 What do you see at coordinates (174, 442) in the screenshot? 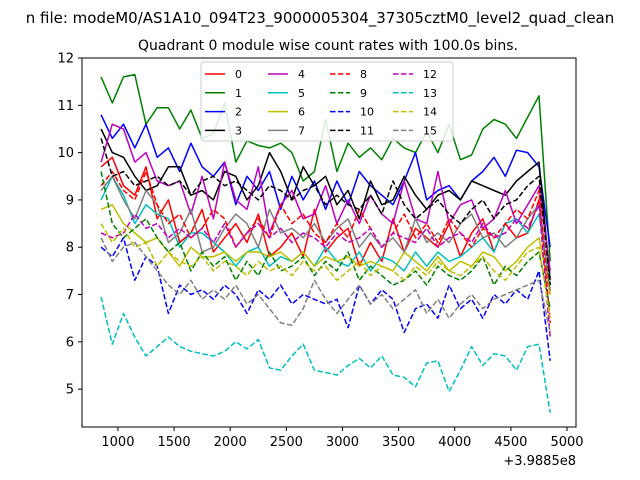
I see `x-tick-label: 1500` at bounding box center [174, 442].